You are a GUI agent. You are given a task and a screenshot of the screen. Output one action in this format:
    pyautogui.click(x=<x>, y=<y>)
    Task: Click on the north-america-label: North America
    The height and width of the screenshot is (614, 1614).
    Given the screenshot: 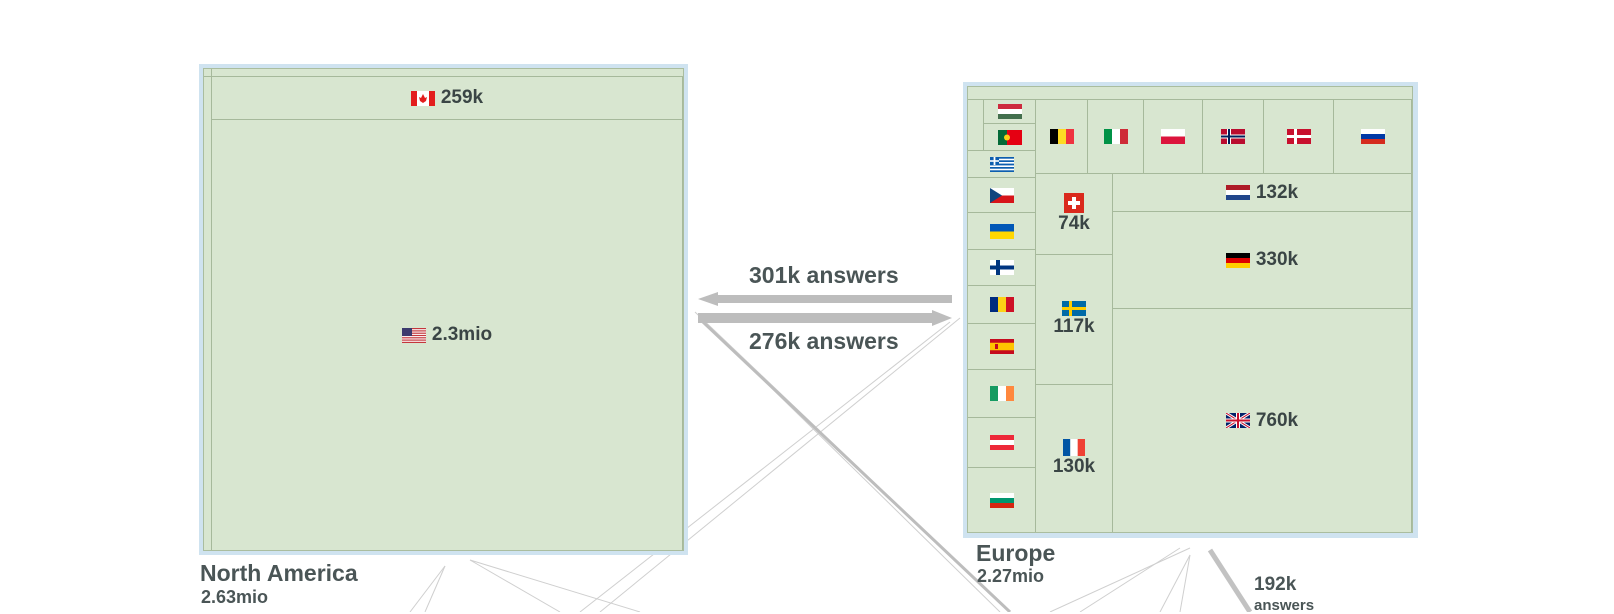 What is the action you would take?
    pyautogui.click(x=279, y=573)
    